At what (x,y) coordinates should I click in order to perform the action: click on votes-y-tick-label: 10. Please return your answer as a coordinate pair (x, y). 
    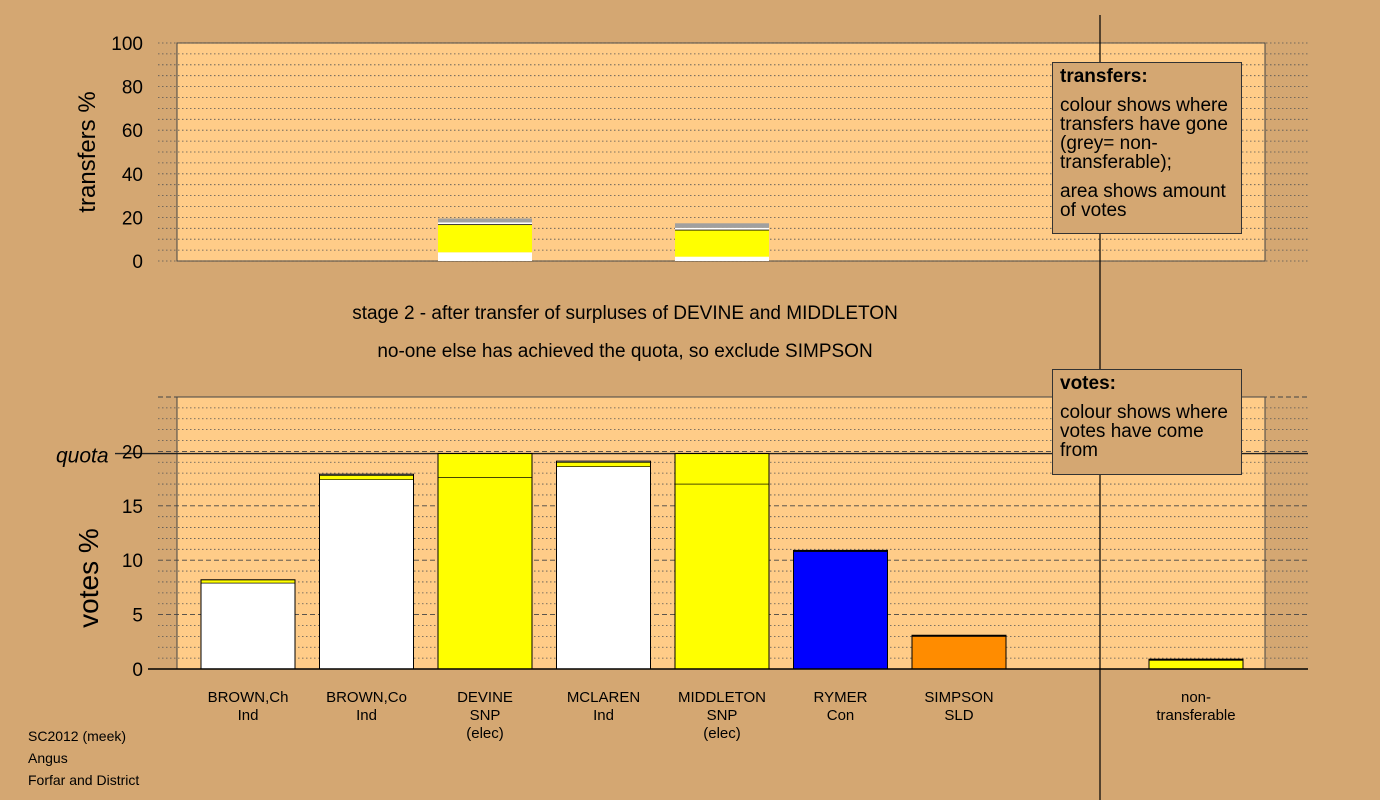
    Looking at the image, I should click on (132, 561).